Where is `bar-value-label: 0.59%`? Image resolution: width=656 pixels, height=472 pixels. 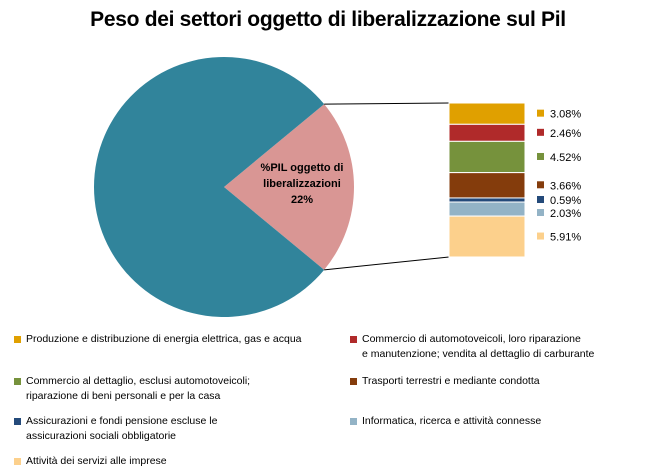 bar-value-label: 0.59% is located at coordinates (565, 201).